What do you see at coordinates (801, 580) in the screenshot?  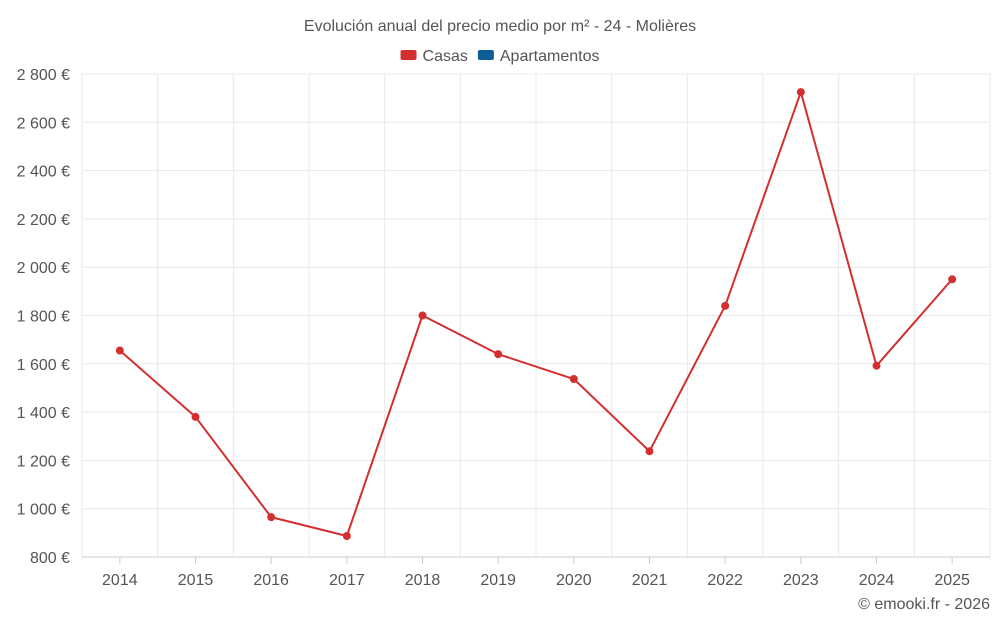 I see `x-tick-label: 2023` at bounding box center [801, 580].